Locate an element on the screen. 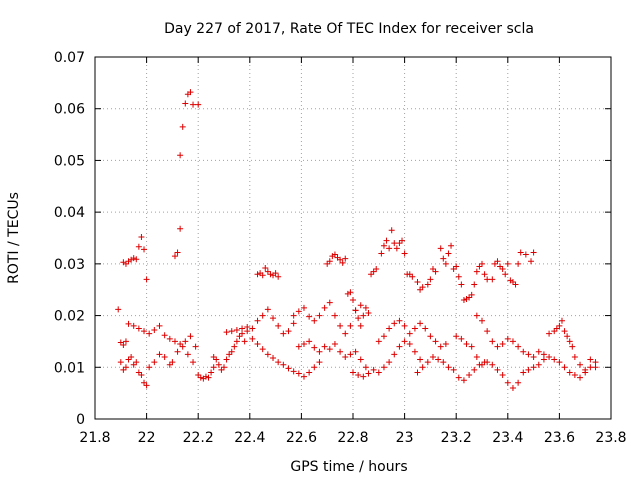 Image resolution: width=640 pixels, height=480 pixels. x-tick-label: 22 is located at coordinates (147, 438).